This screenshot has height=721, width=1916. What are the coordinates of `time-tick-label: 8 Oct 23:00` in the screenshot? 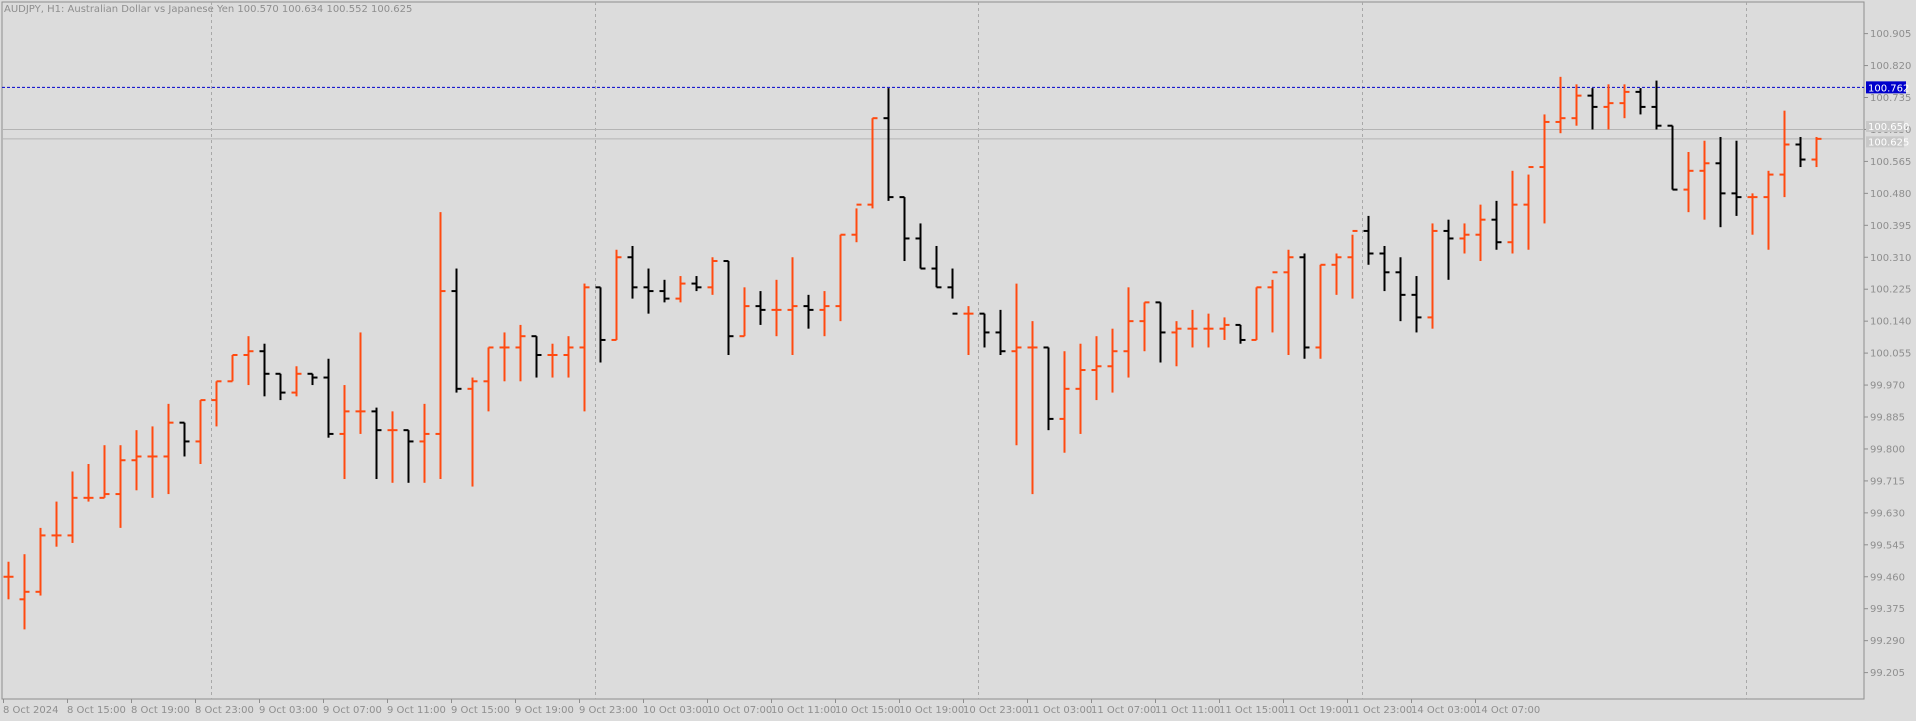 It's located at (224, 710).